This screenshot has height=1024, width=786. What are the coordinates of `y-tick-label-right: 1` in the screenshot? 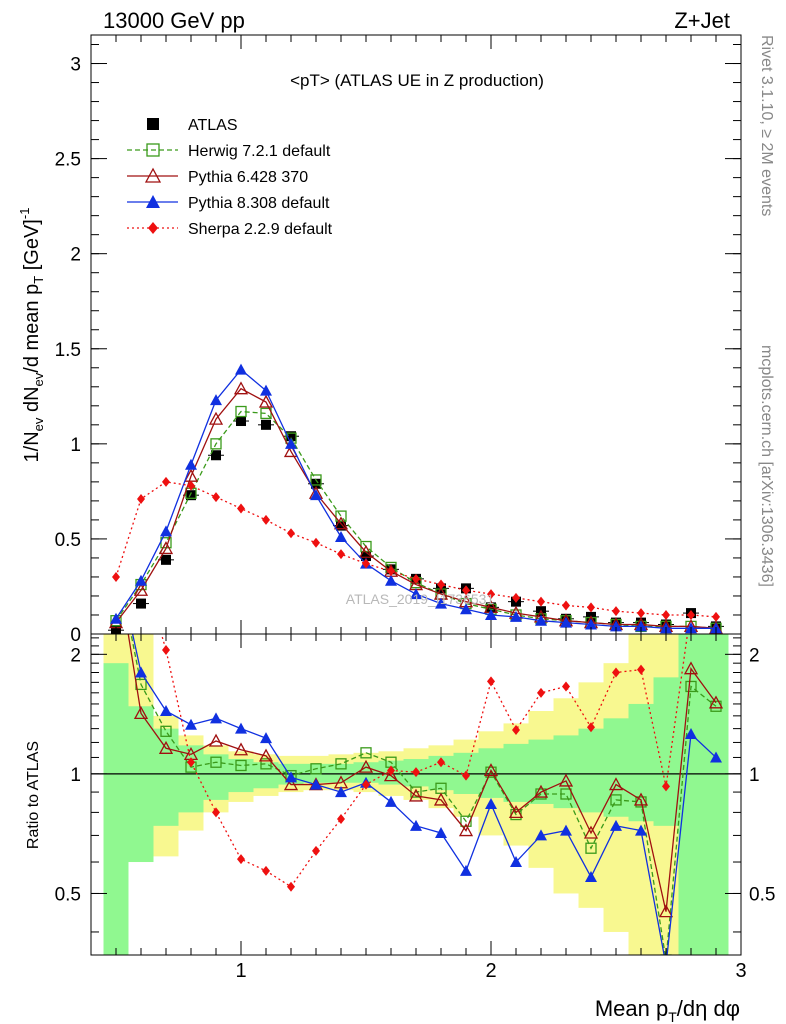 It's located at (754, 775).